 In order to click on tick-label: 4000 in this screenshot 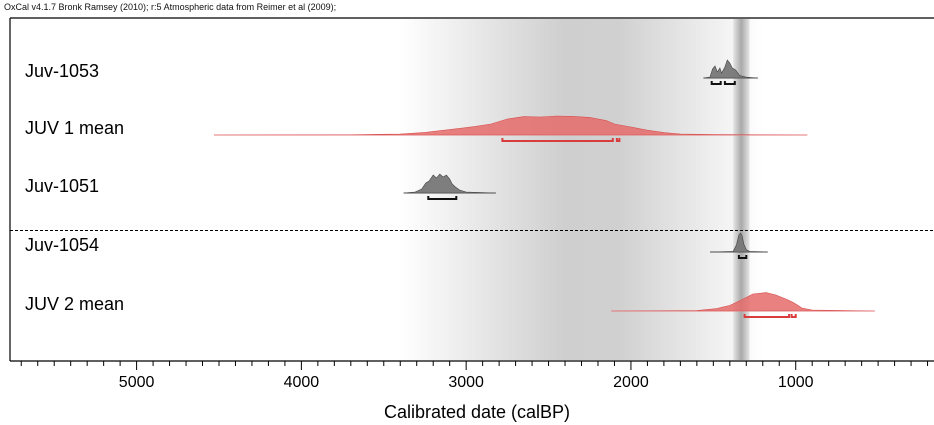, I will do `click(302, 382)`.